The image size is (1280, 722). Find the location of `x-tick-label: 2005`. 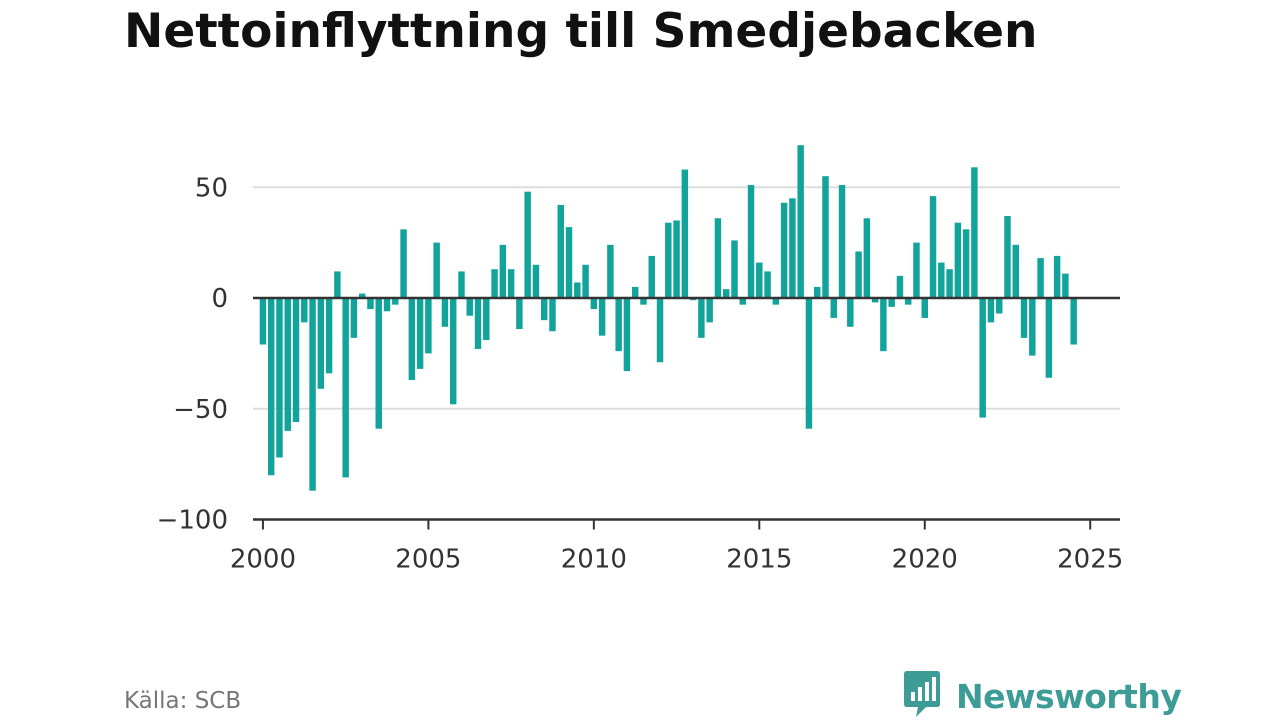

x-tick-label: 2005 is located at coordinates (428, 560).